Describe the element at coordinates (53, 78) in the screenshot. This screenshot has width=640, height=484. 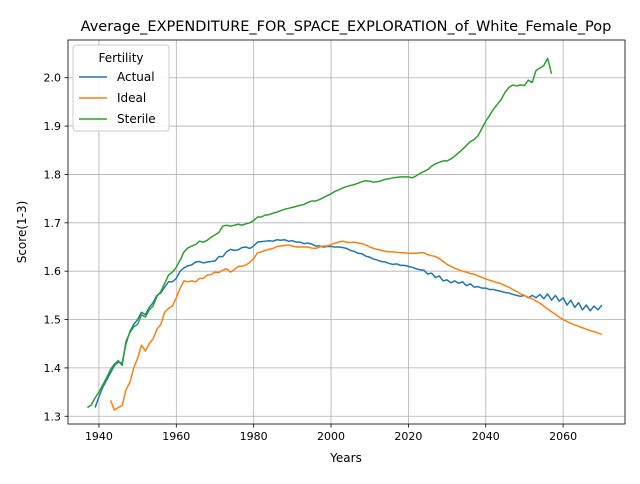
I see `y-tick-label: 2.0` at that location.